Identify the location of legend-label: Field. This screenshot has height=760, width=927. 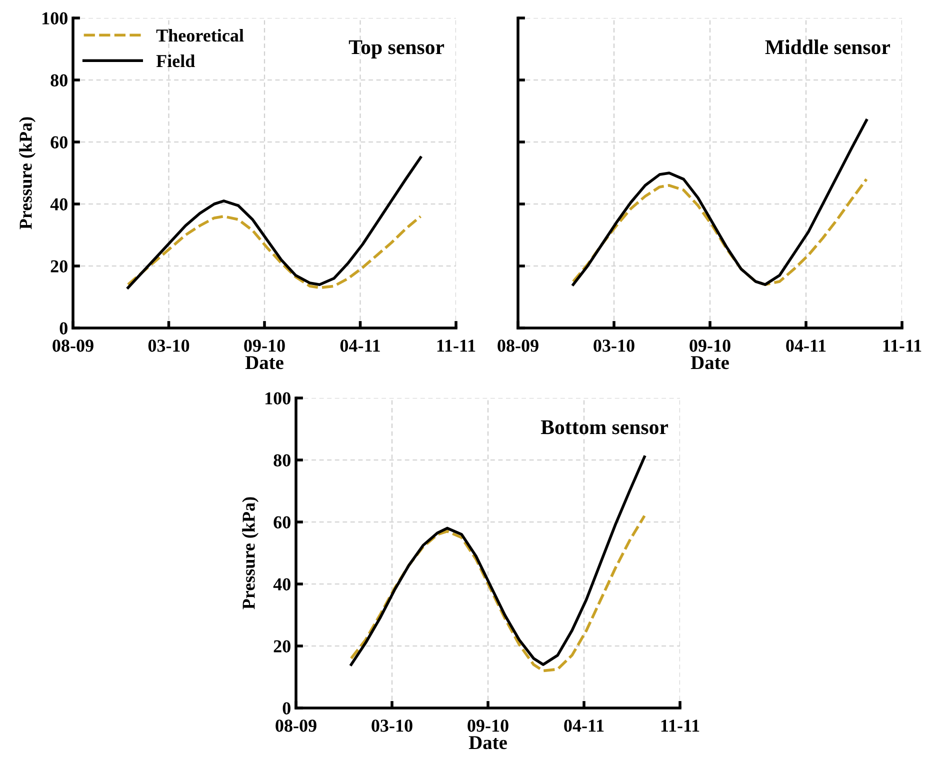
(175, 61).